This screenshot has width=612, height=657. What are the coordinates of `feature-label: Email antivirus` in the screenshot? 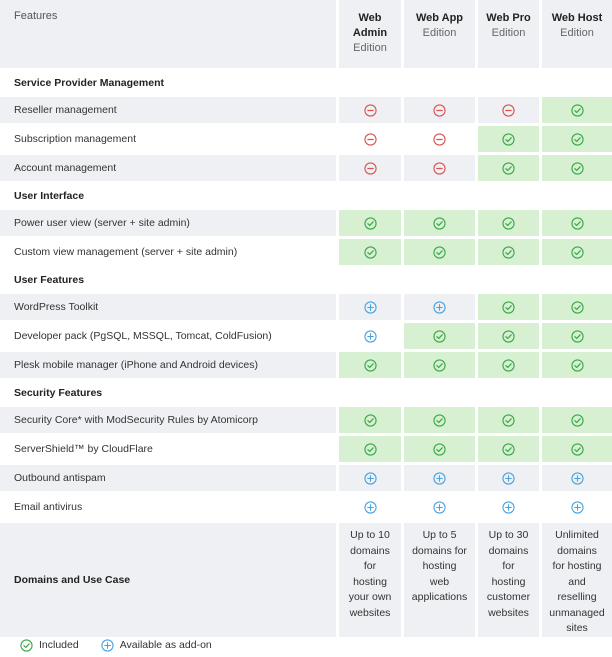 It's located at (168, 507).